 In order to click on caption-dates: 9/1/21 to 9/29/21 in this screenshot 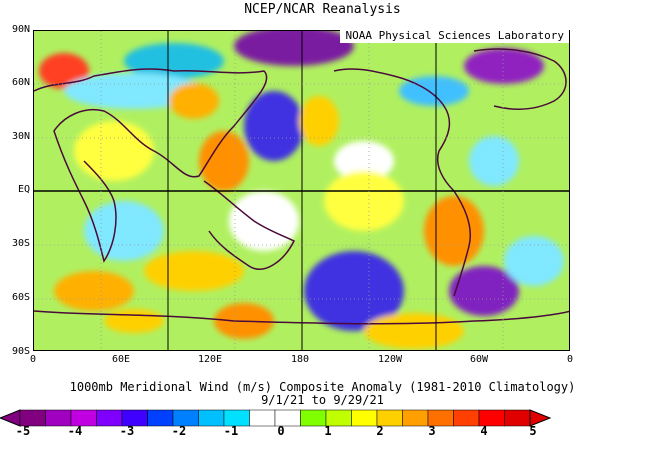, I will do `click(322, 400)`.